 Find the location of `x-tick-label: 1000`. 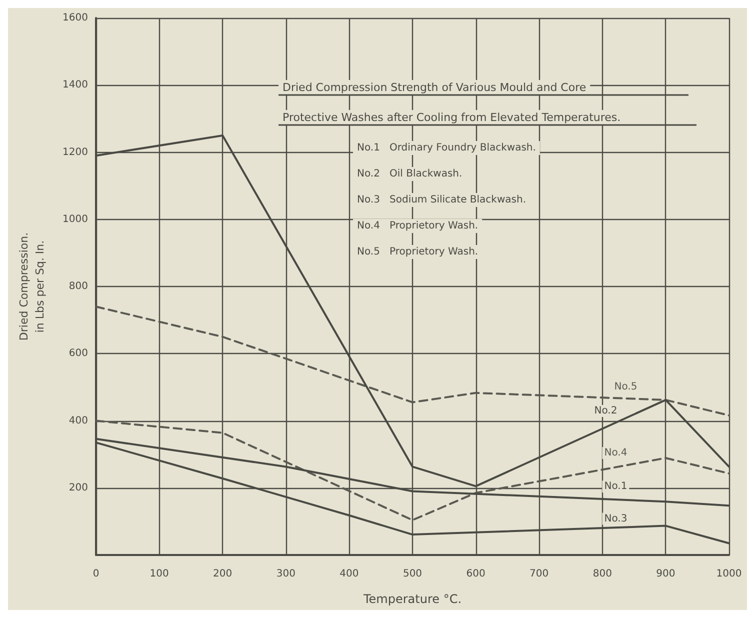

x-tick-label: 1000 is located at coordinates (729, 574).